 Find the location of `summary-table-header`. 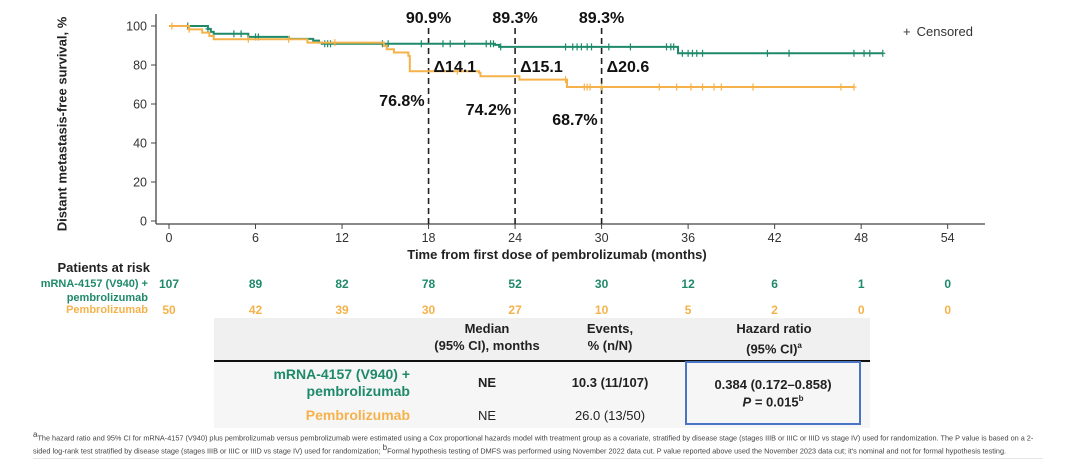

summary-table-header is located at coordinates (542, 339).